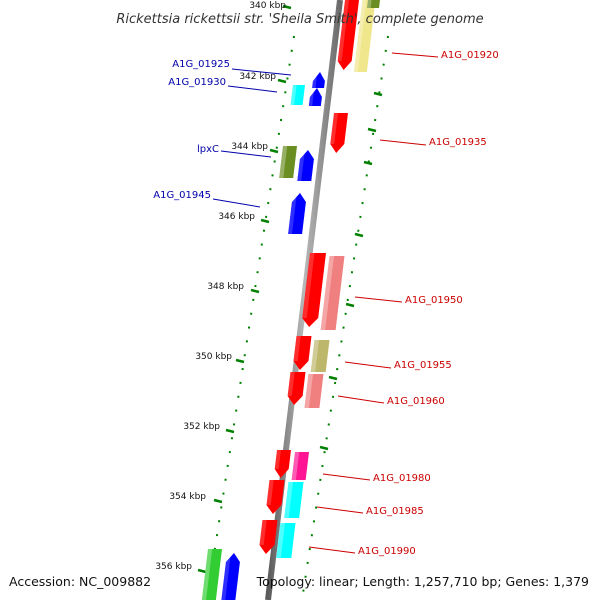 This screenshot has width=600, height=600. What do you see at coordinates (294, 500) in the screenshot?
I see `gene-a1g-01985-cyan` at bounding box center [294, 500].